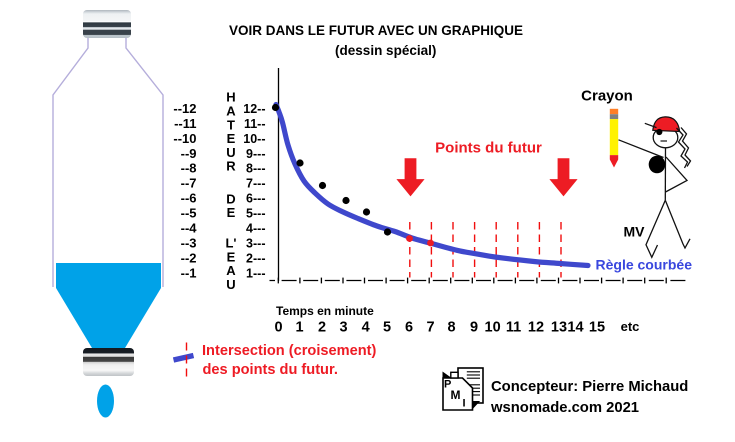 The image size is (735, 442). I want to click on svg-text: H, so click(230, 97).